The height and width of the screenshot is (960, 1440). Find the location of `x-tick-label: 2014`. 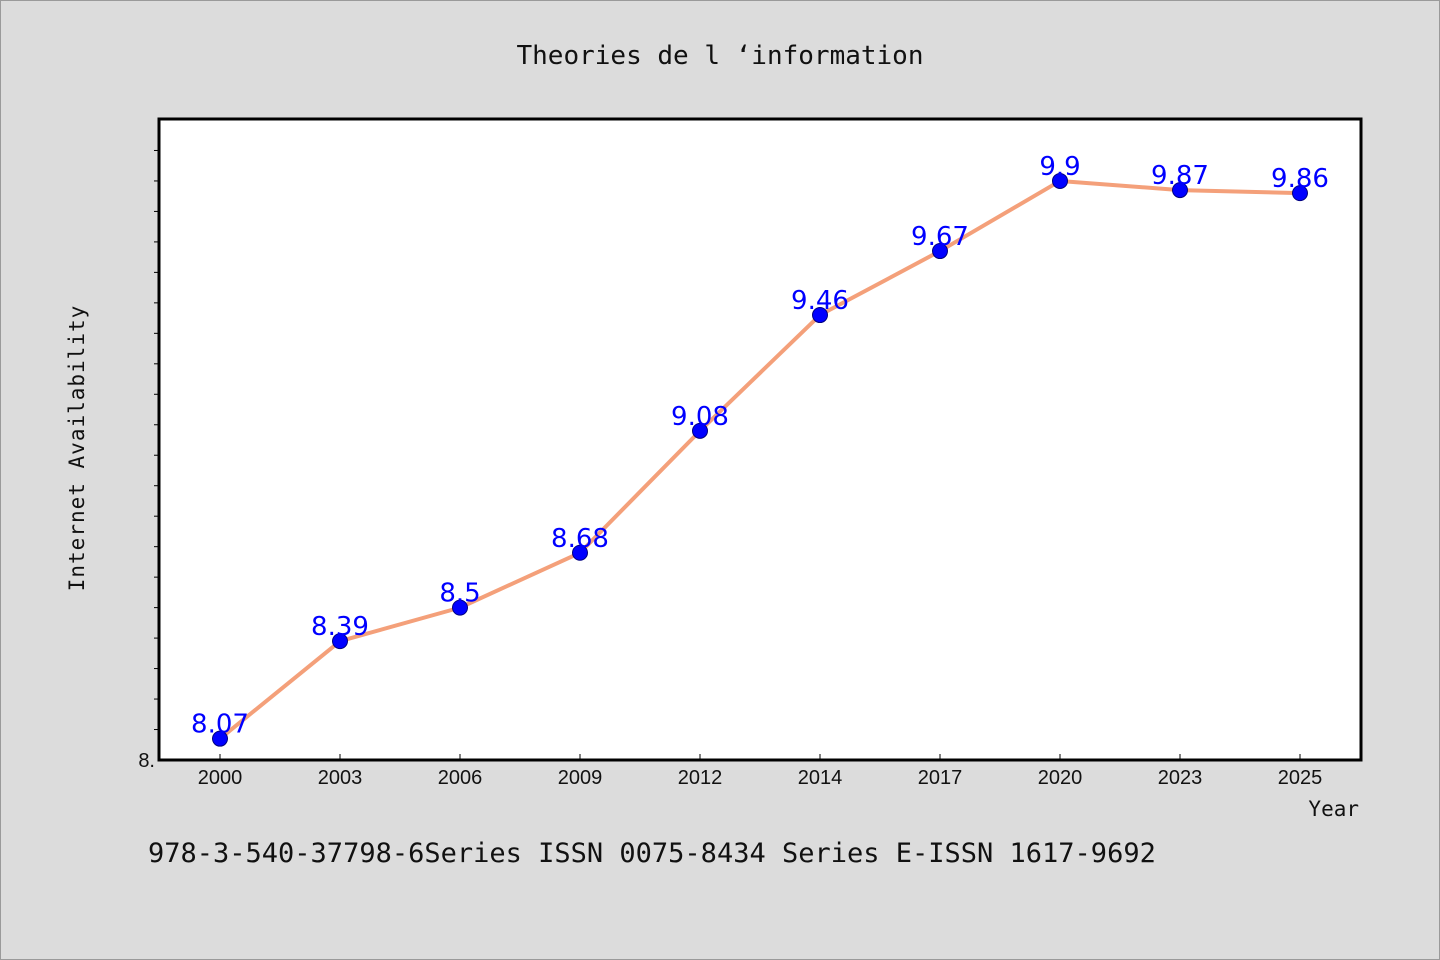

x-tick-label: 2014 is located at coordinates (820, 778).